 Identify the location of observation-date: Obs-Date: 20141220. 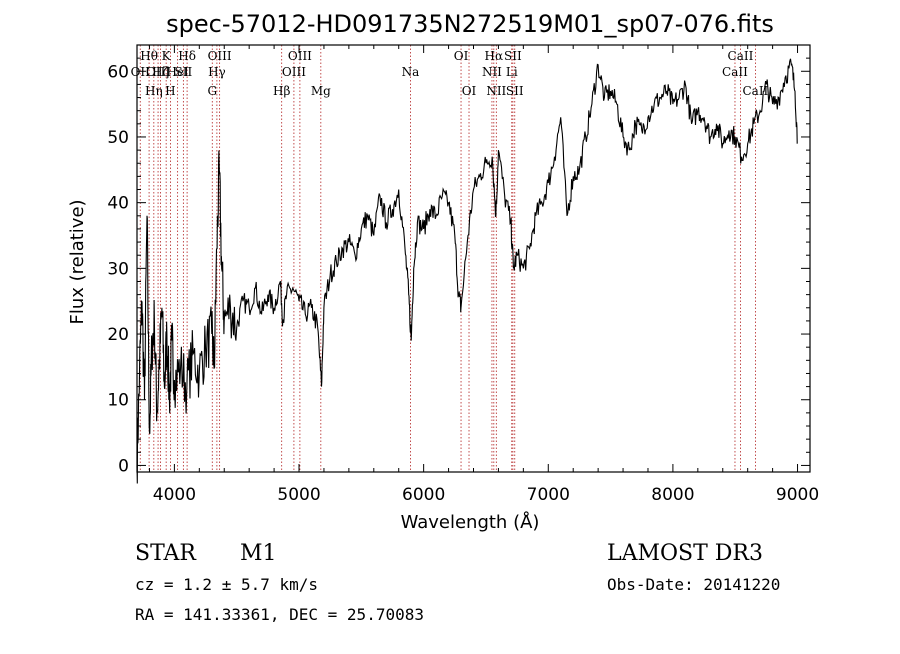
(693, 584).